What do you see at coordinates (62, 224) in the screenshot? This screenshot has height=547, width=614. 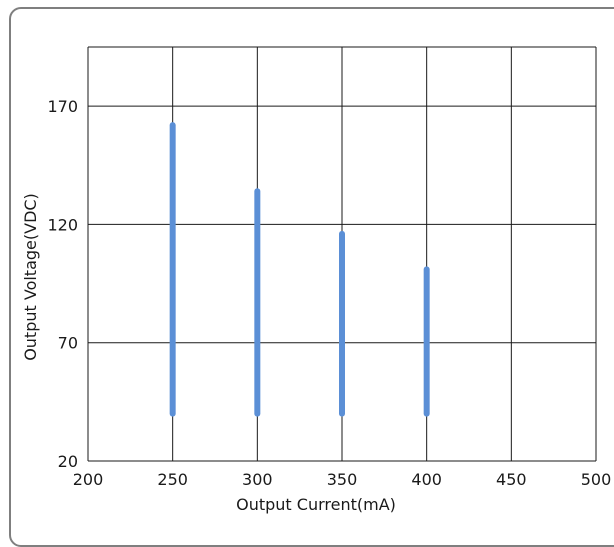 I see `y-tick-label-120: 120` at bounding box center [62, 224].